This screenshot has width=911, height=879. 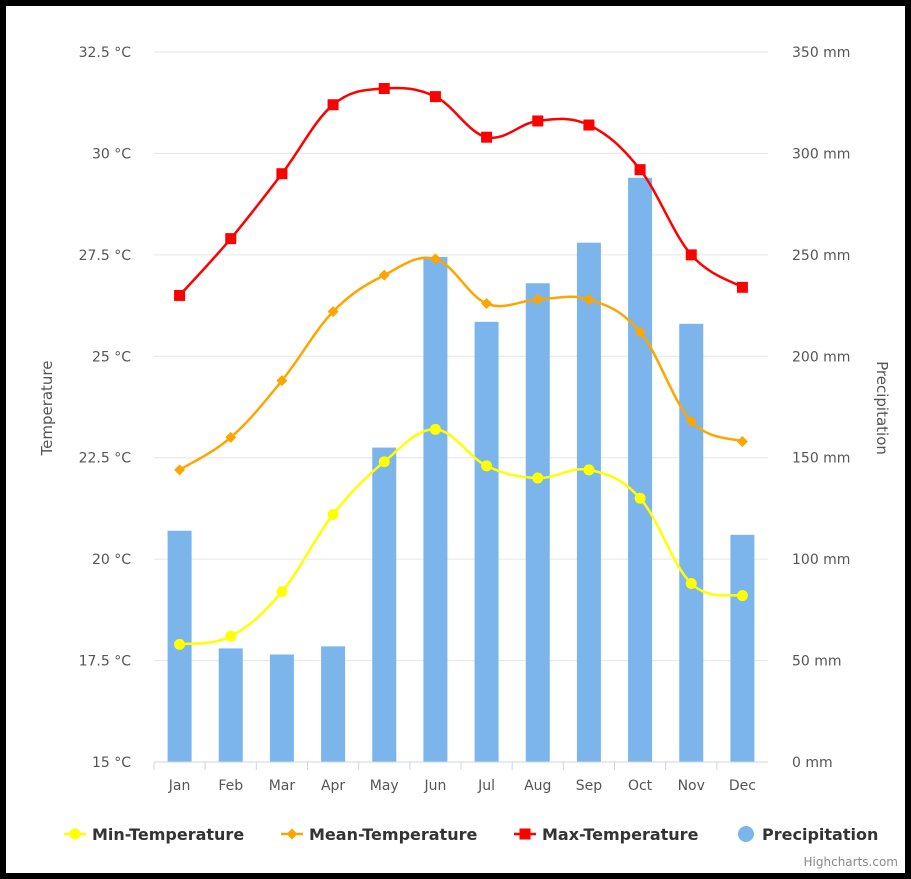 What do you see at coordinates (820, 834) in the screenshot?
I see `legend-label: Precipitation` at bounding box center [820, 834].